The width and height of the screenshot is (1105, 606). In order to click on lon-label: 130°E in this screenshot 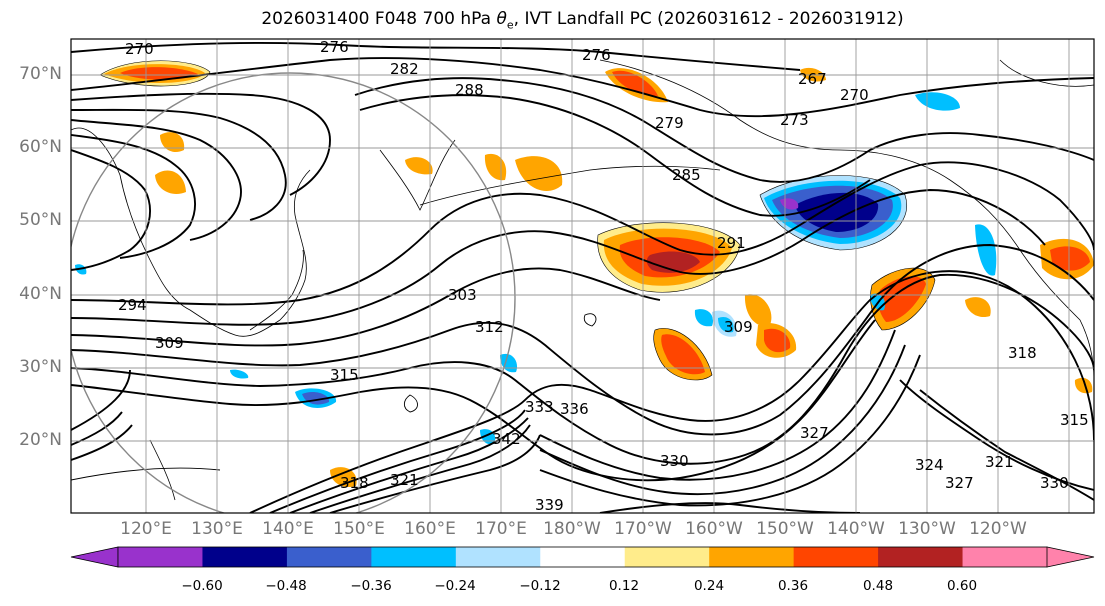, I will do `click(217, 529)`.